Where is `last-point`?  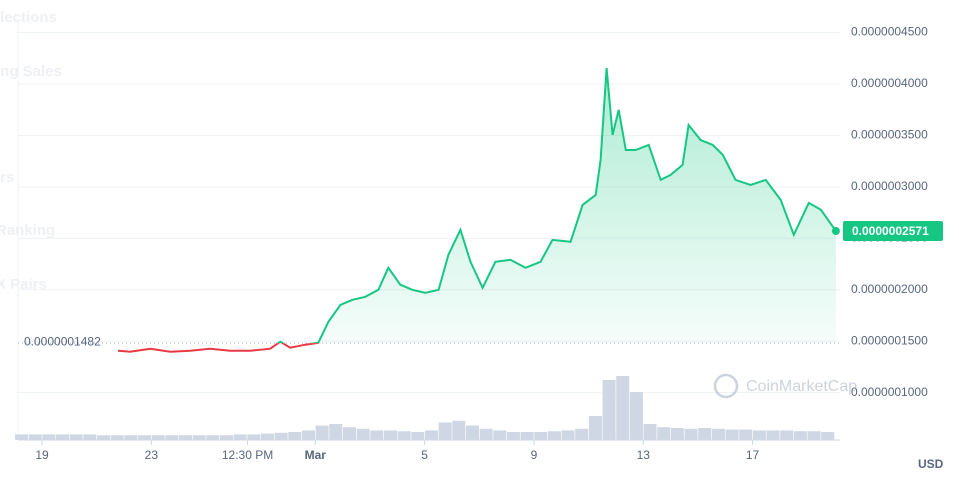
last-point is located at coordinates (835, 231).